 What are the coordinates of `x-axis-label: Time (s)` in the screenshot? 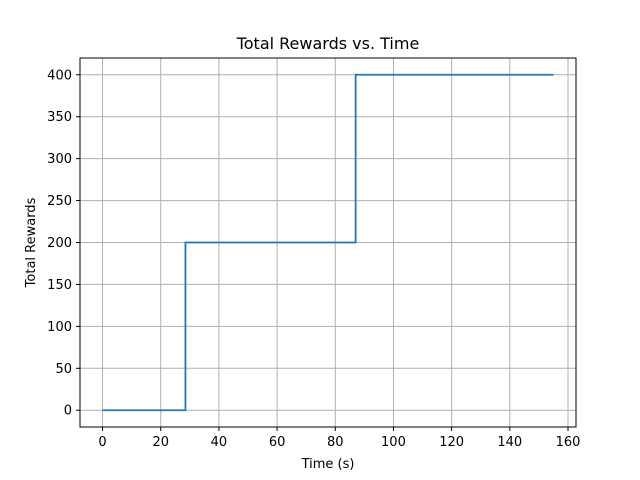 It's located at (328, 464).